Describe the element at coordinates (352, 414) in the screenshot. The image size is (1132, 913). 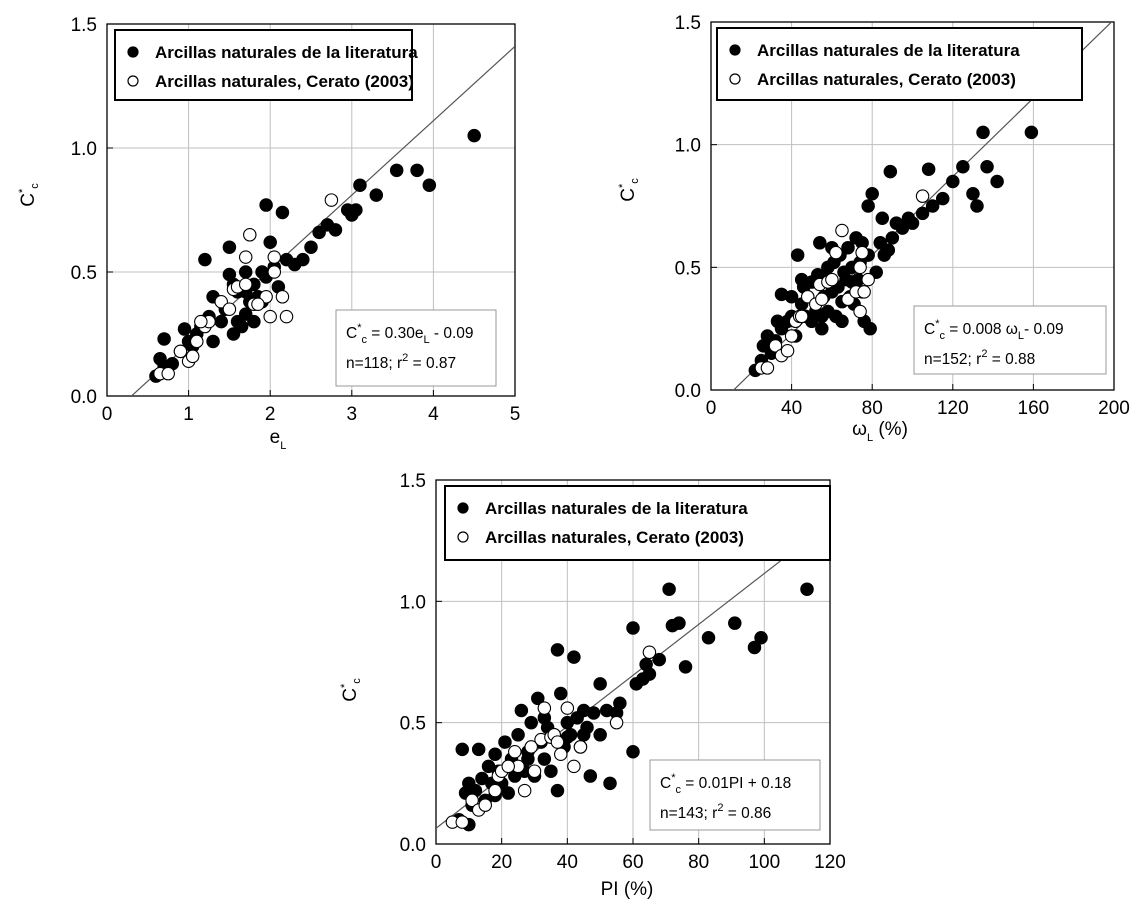
I see `x-tick-label: 3` at that location.